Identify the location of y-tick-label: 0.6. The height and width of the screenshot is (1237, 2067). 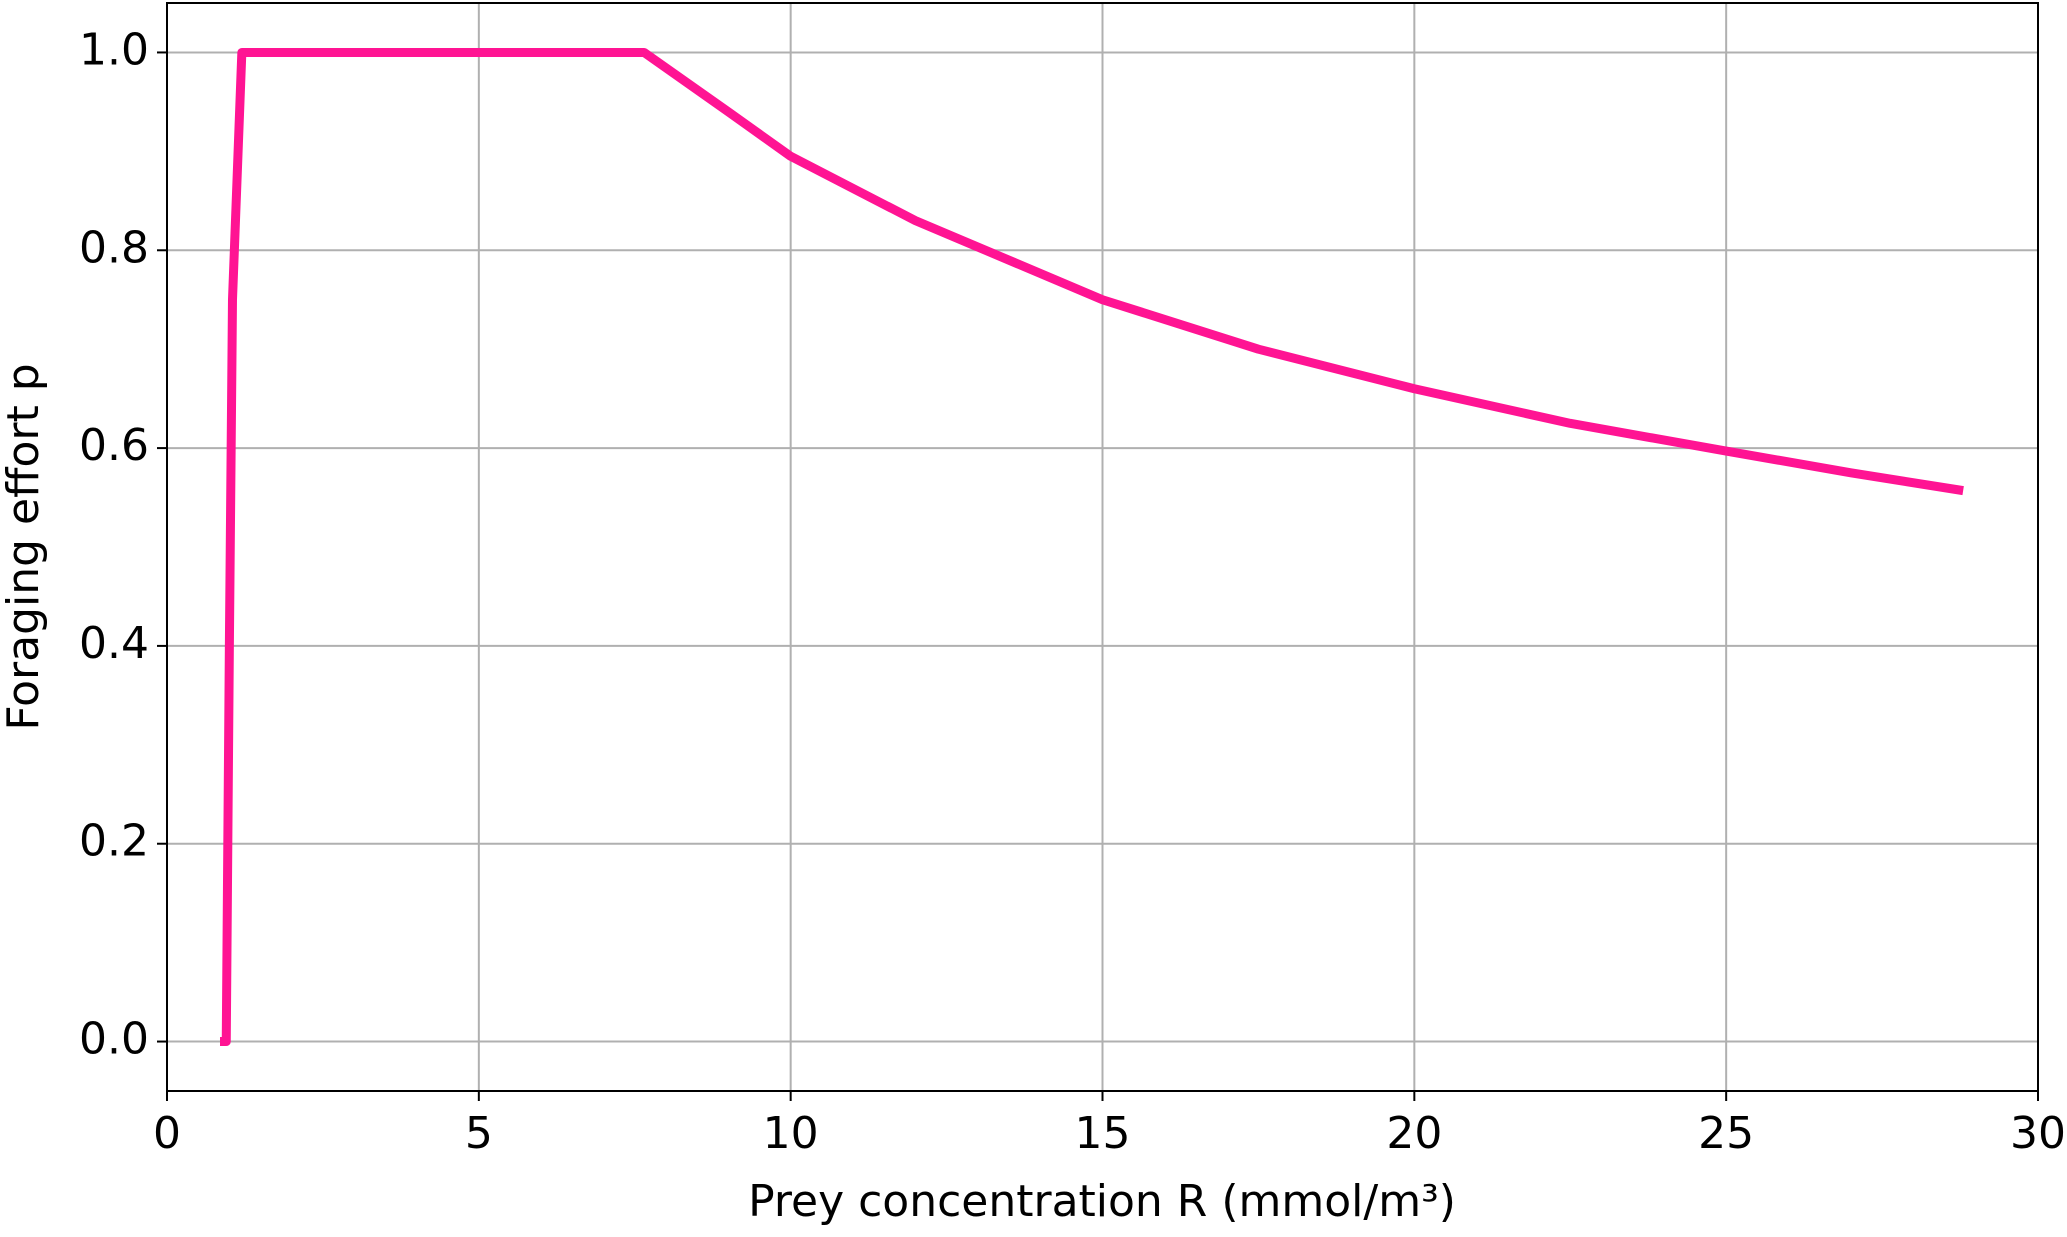
(114, 445).